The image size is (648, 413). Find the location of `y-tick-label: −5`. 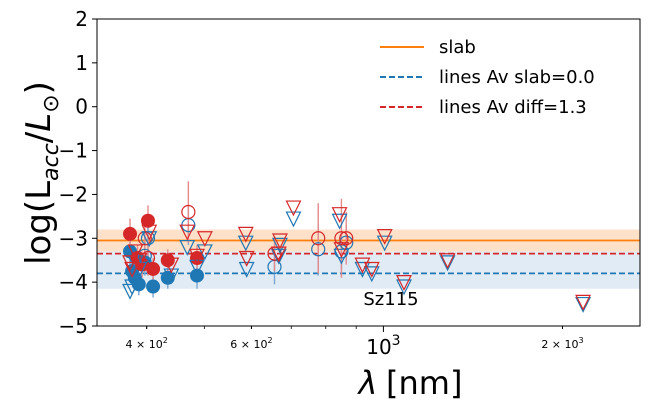

y-tick-label: −5 is located at coordinates (73, 326).